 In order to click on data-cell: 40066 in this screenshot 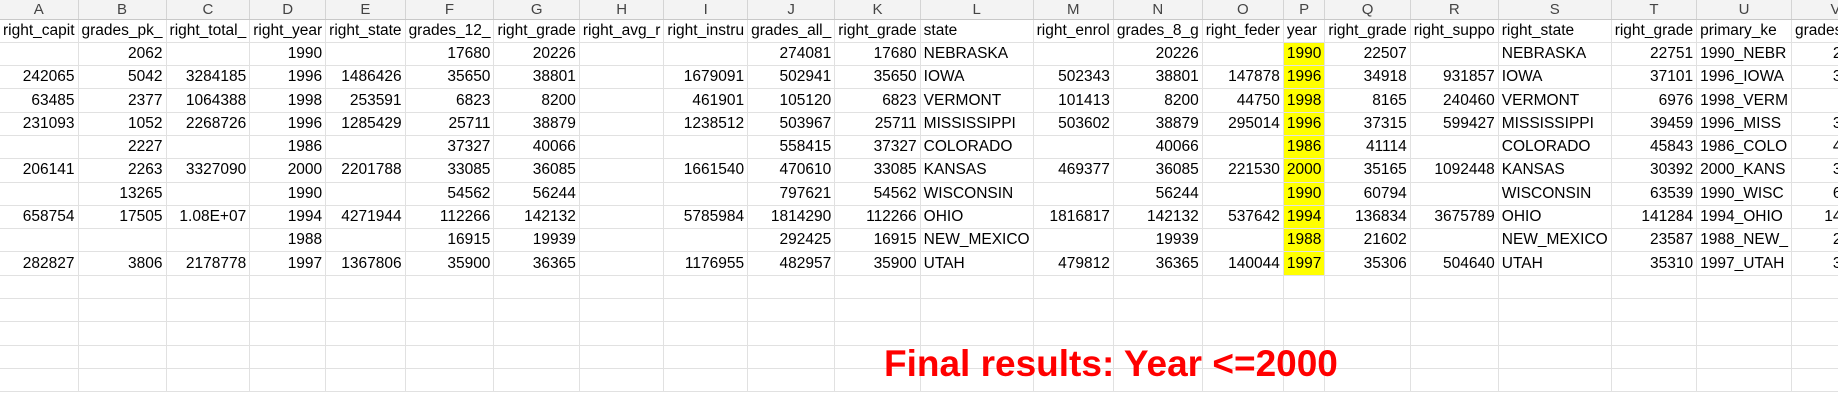, I will do `click(1158, 147)`.